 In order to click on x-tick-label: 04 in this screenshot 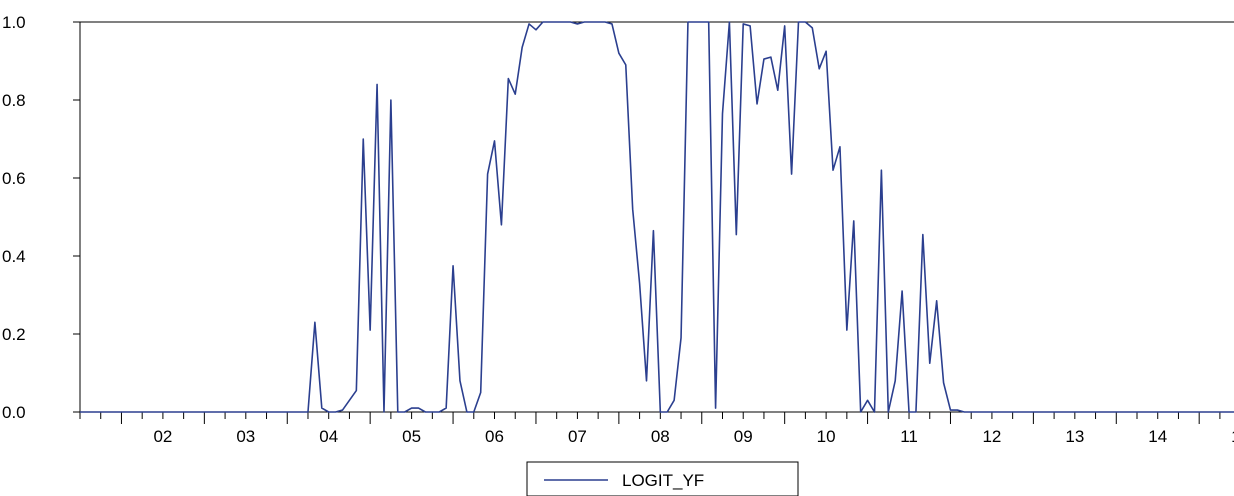, I will do `click(328, 436)`.